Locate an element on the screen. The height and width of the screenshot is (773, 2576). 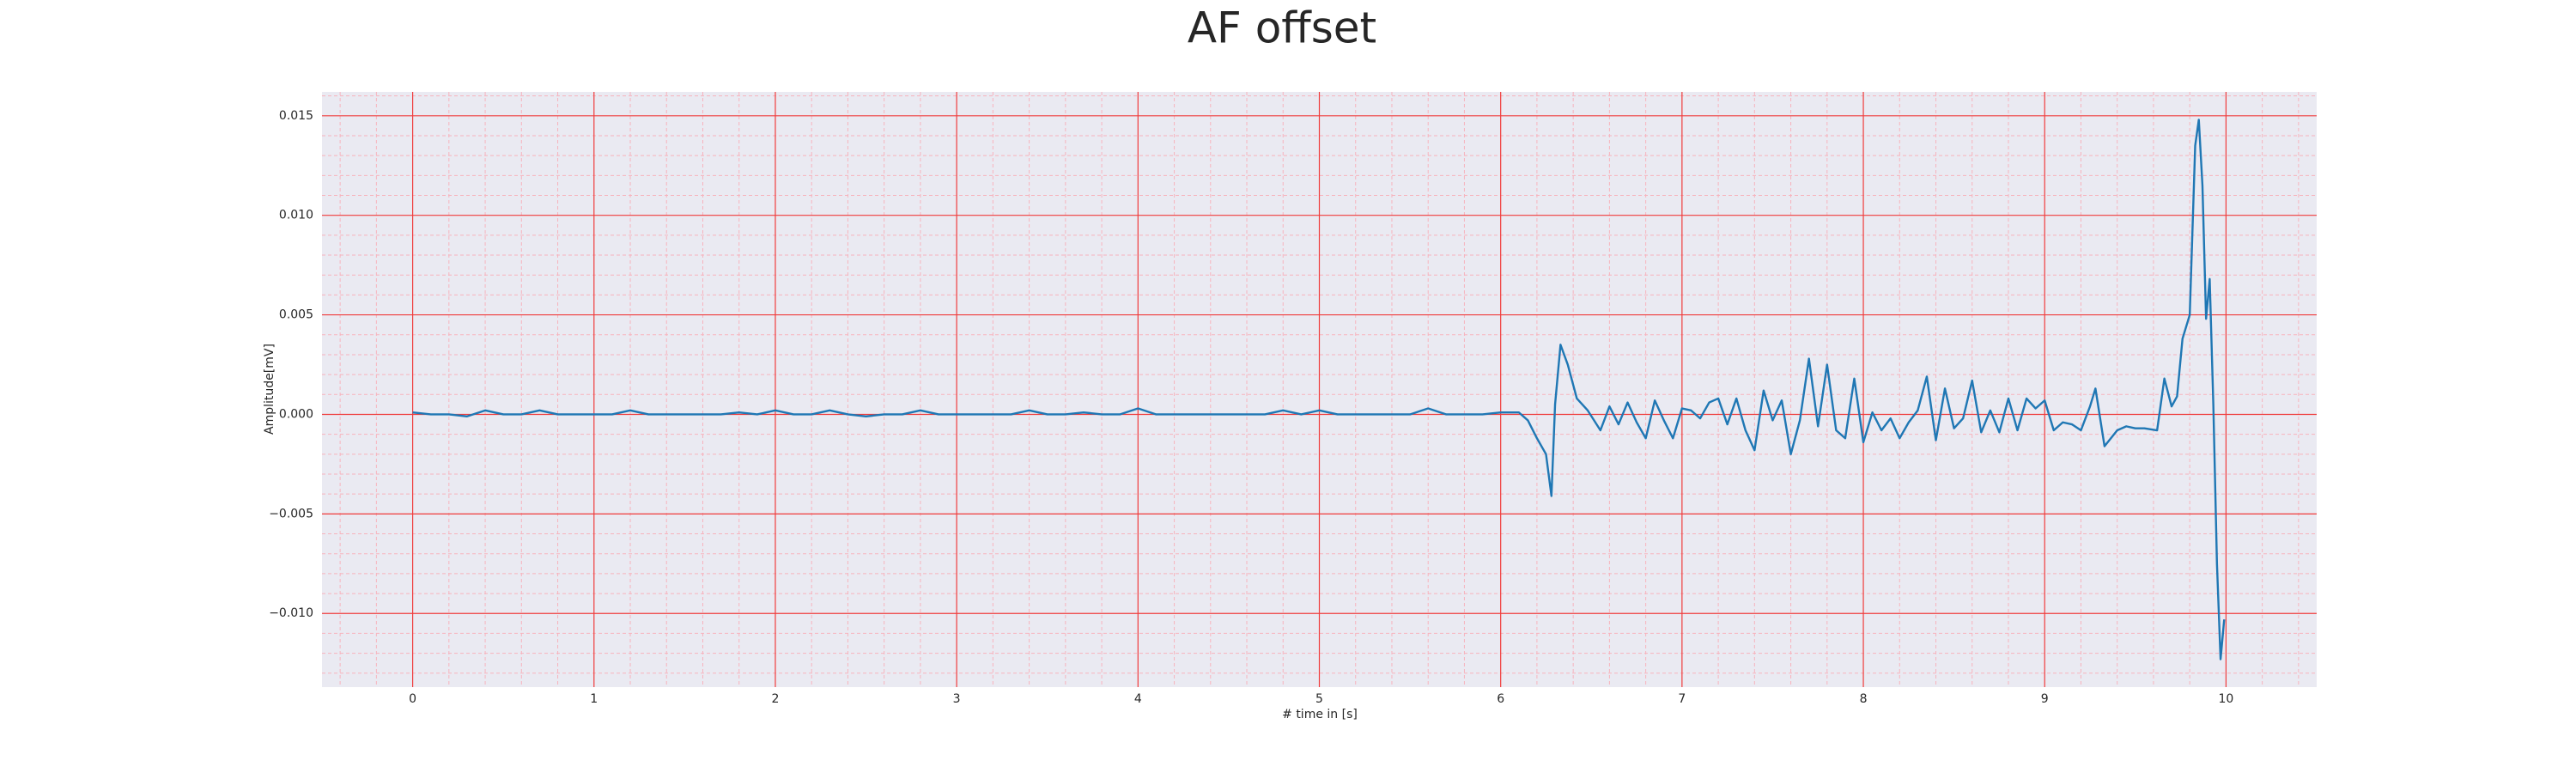
x-tick-label: 7 is located at coordinates (1682, 699).